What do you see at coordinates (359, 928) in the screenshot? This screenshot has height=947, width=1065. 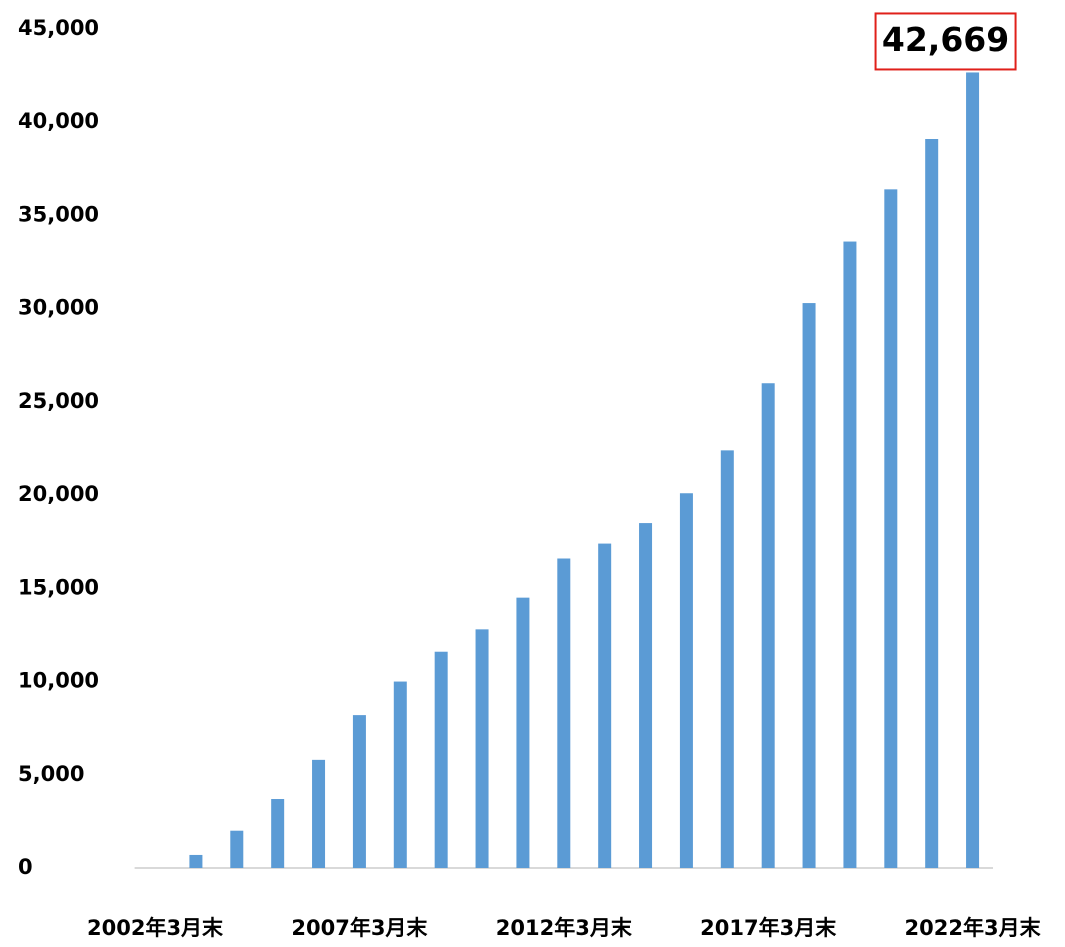 I see `x-tick-label: 2007年3月末` at bounding box center [359, 928].